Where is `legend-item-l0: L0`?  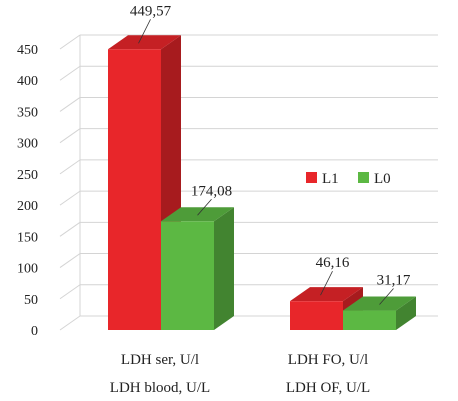 legend-item-l0: L0 is located at coordinates (374, 179).